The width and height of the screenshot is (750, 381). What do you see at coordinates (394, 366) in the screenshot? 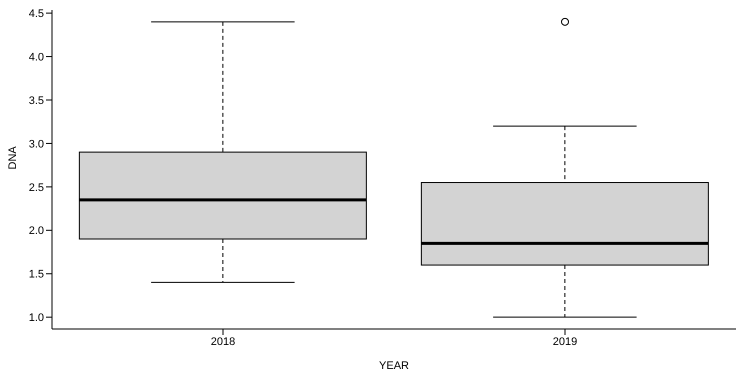
I see `x-axis-title: YEAR` at bounding box center [394, 366].